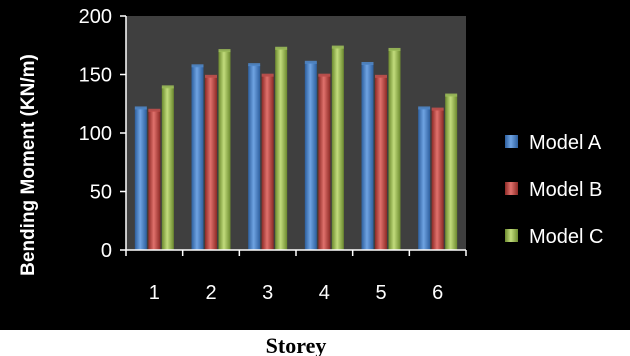 The image size is (630, 356). I want to click on x-tick-label: 1, so click(154, 293).